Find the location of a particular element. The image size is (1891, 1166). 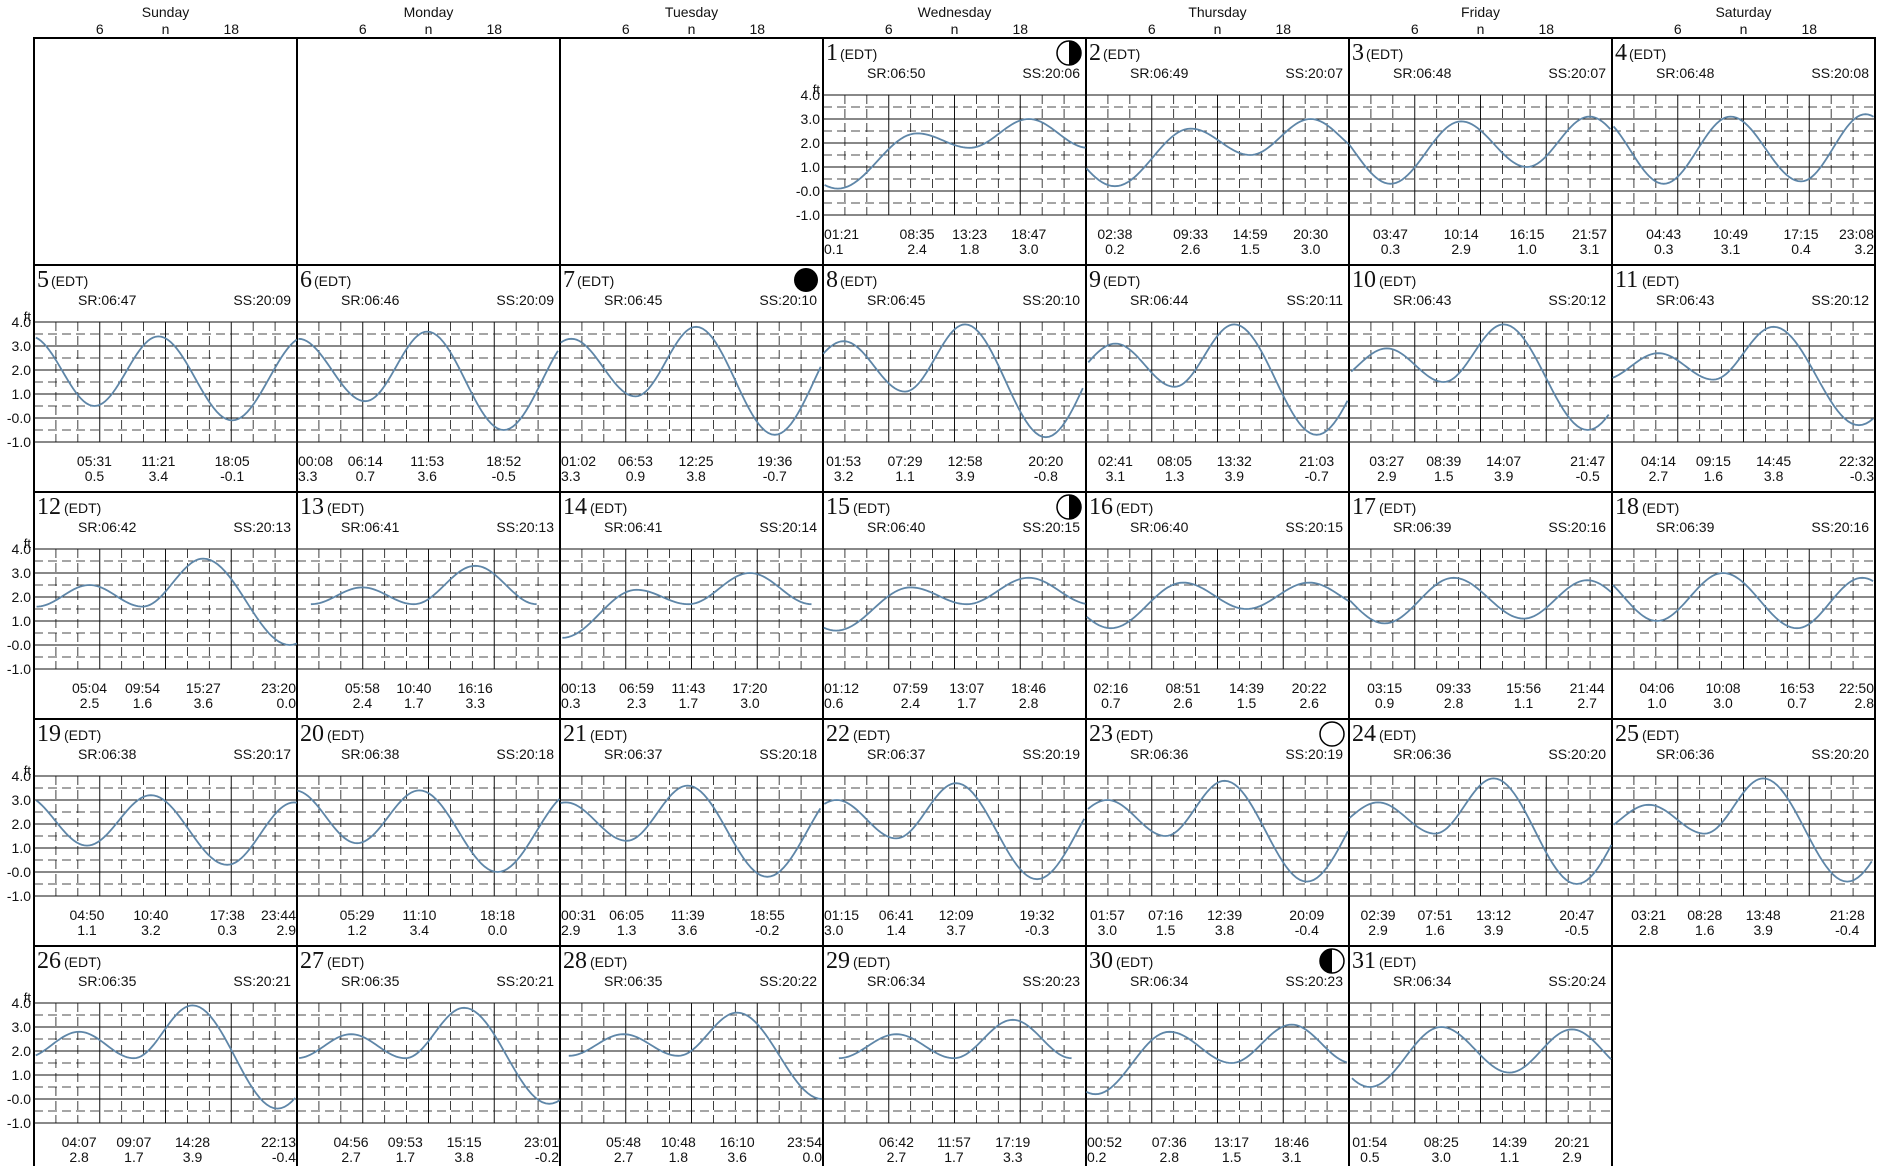

day-number: 25 is located at coordinates (1627, 734).